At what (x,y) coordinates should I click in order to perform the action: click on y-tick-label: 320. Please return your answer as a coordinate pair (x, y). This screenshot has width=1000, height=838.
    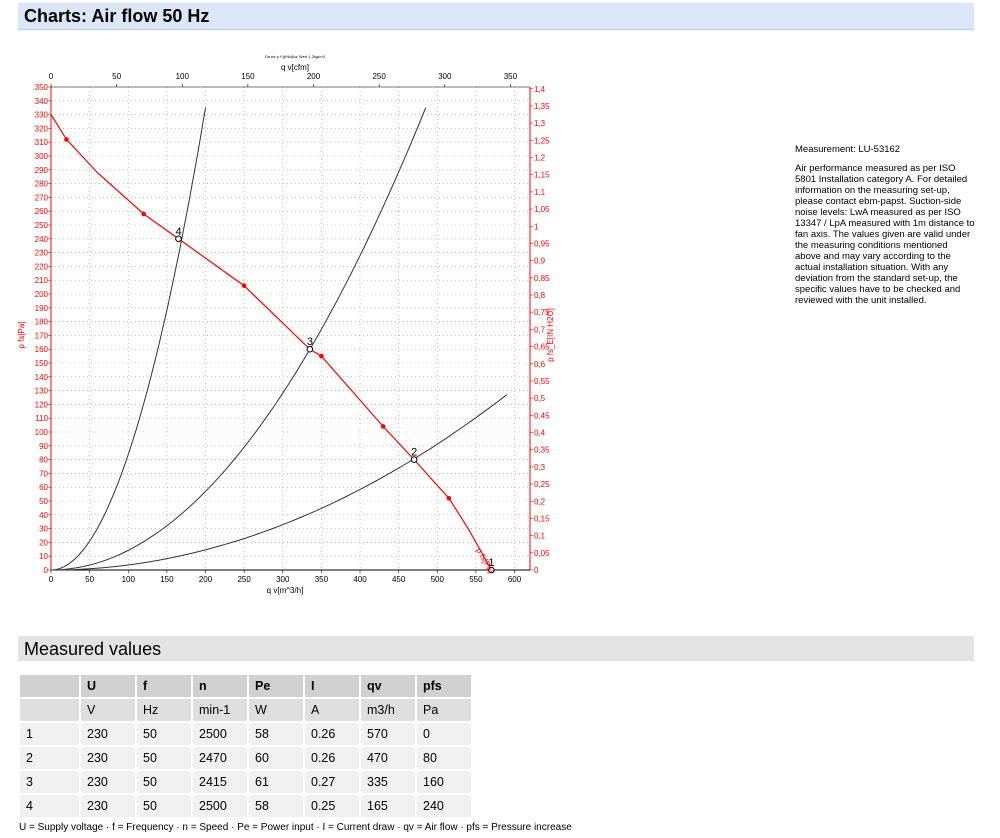
    Looking at the image, I should click on (42, 128).